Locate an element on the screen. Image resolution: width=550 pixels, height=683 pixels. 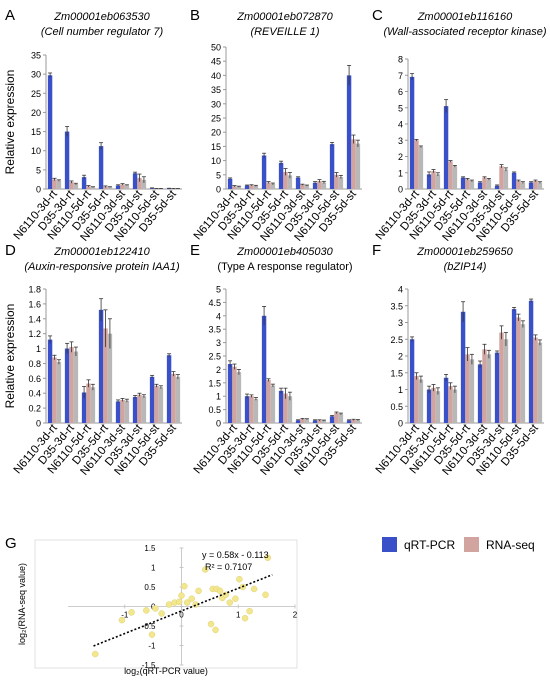
panel-subtitle: (Type A response regulator) is located at coordinates (284, 267).